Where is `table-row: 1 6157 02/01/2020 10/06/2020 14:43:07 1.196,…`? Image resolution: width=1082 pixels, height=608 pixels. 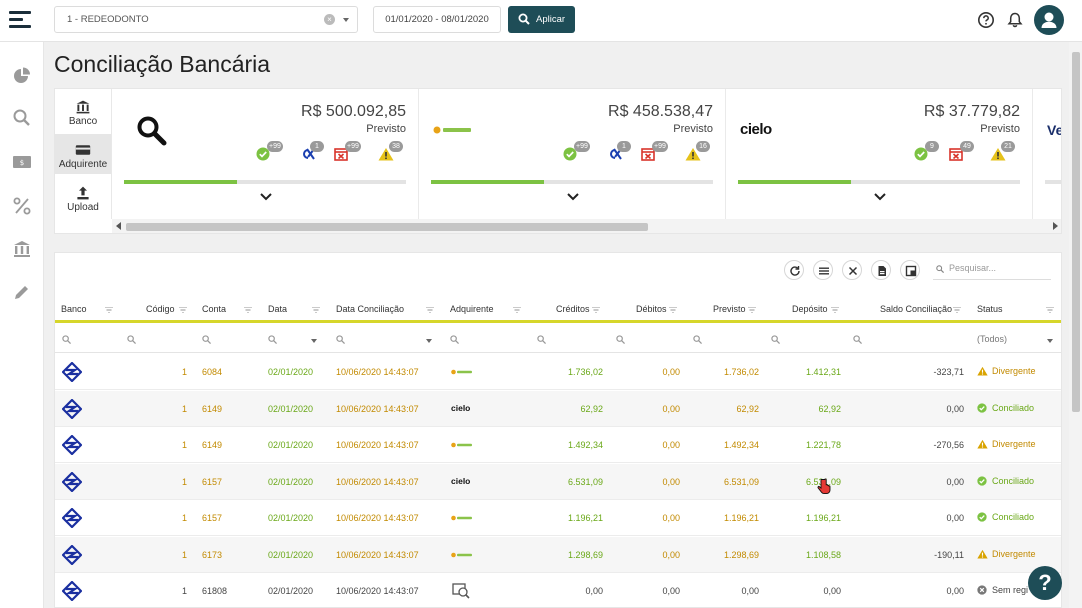 table-row: 1 6157 02/01/2020 10/06/2020 14:43:07 1.196,… is located at coordinates (558, 518).